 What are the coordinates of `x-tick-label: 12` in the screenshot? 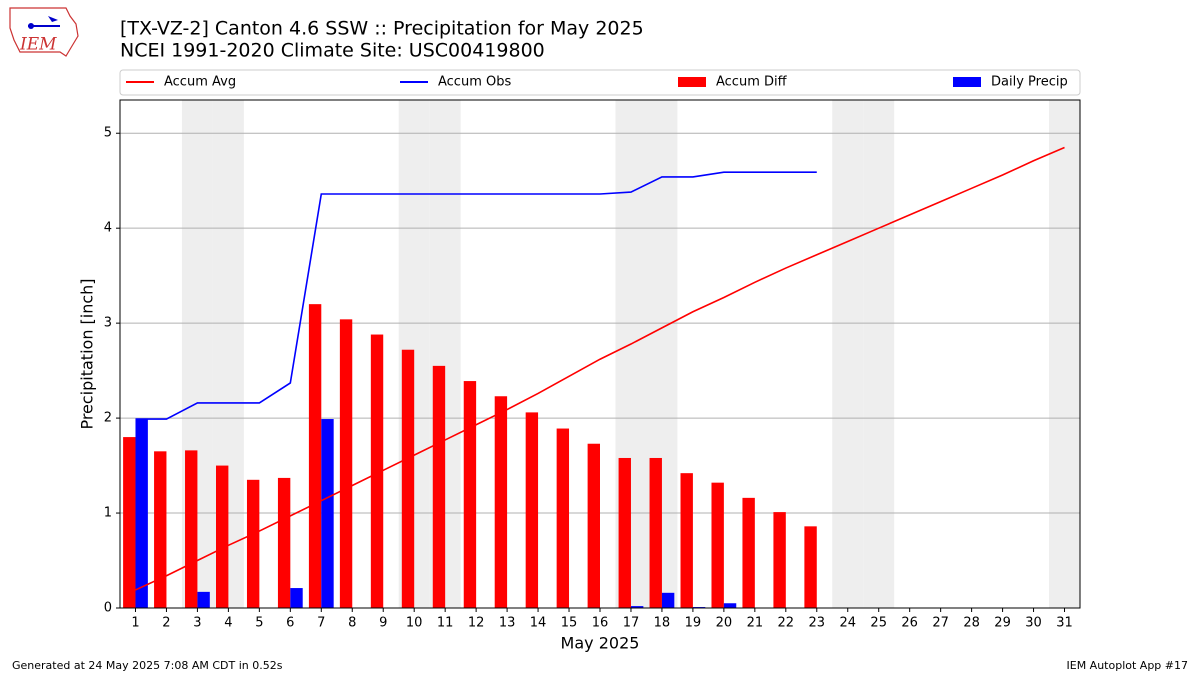 It's located at (476, 623).